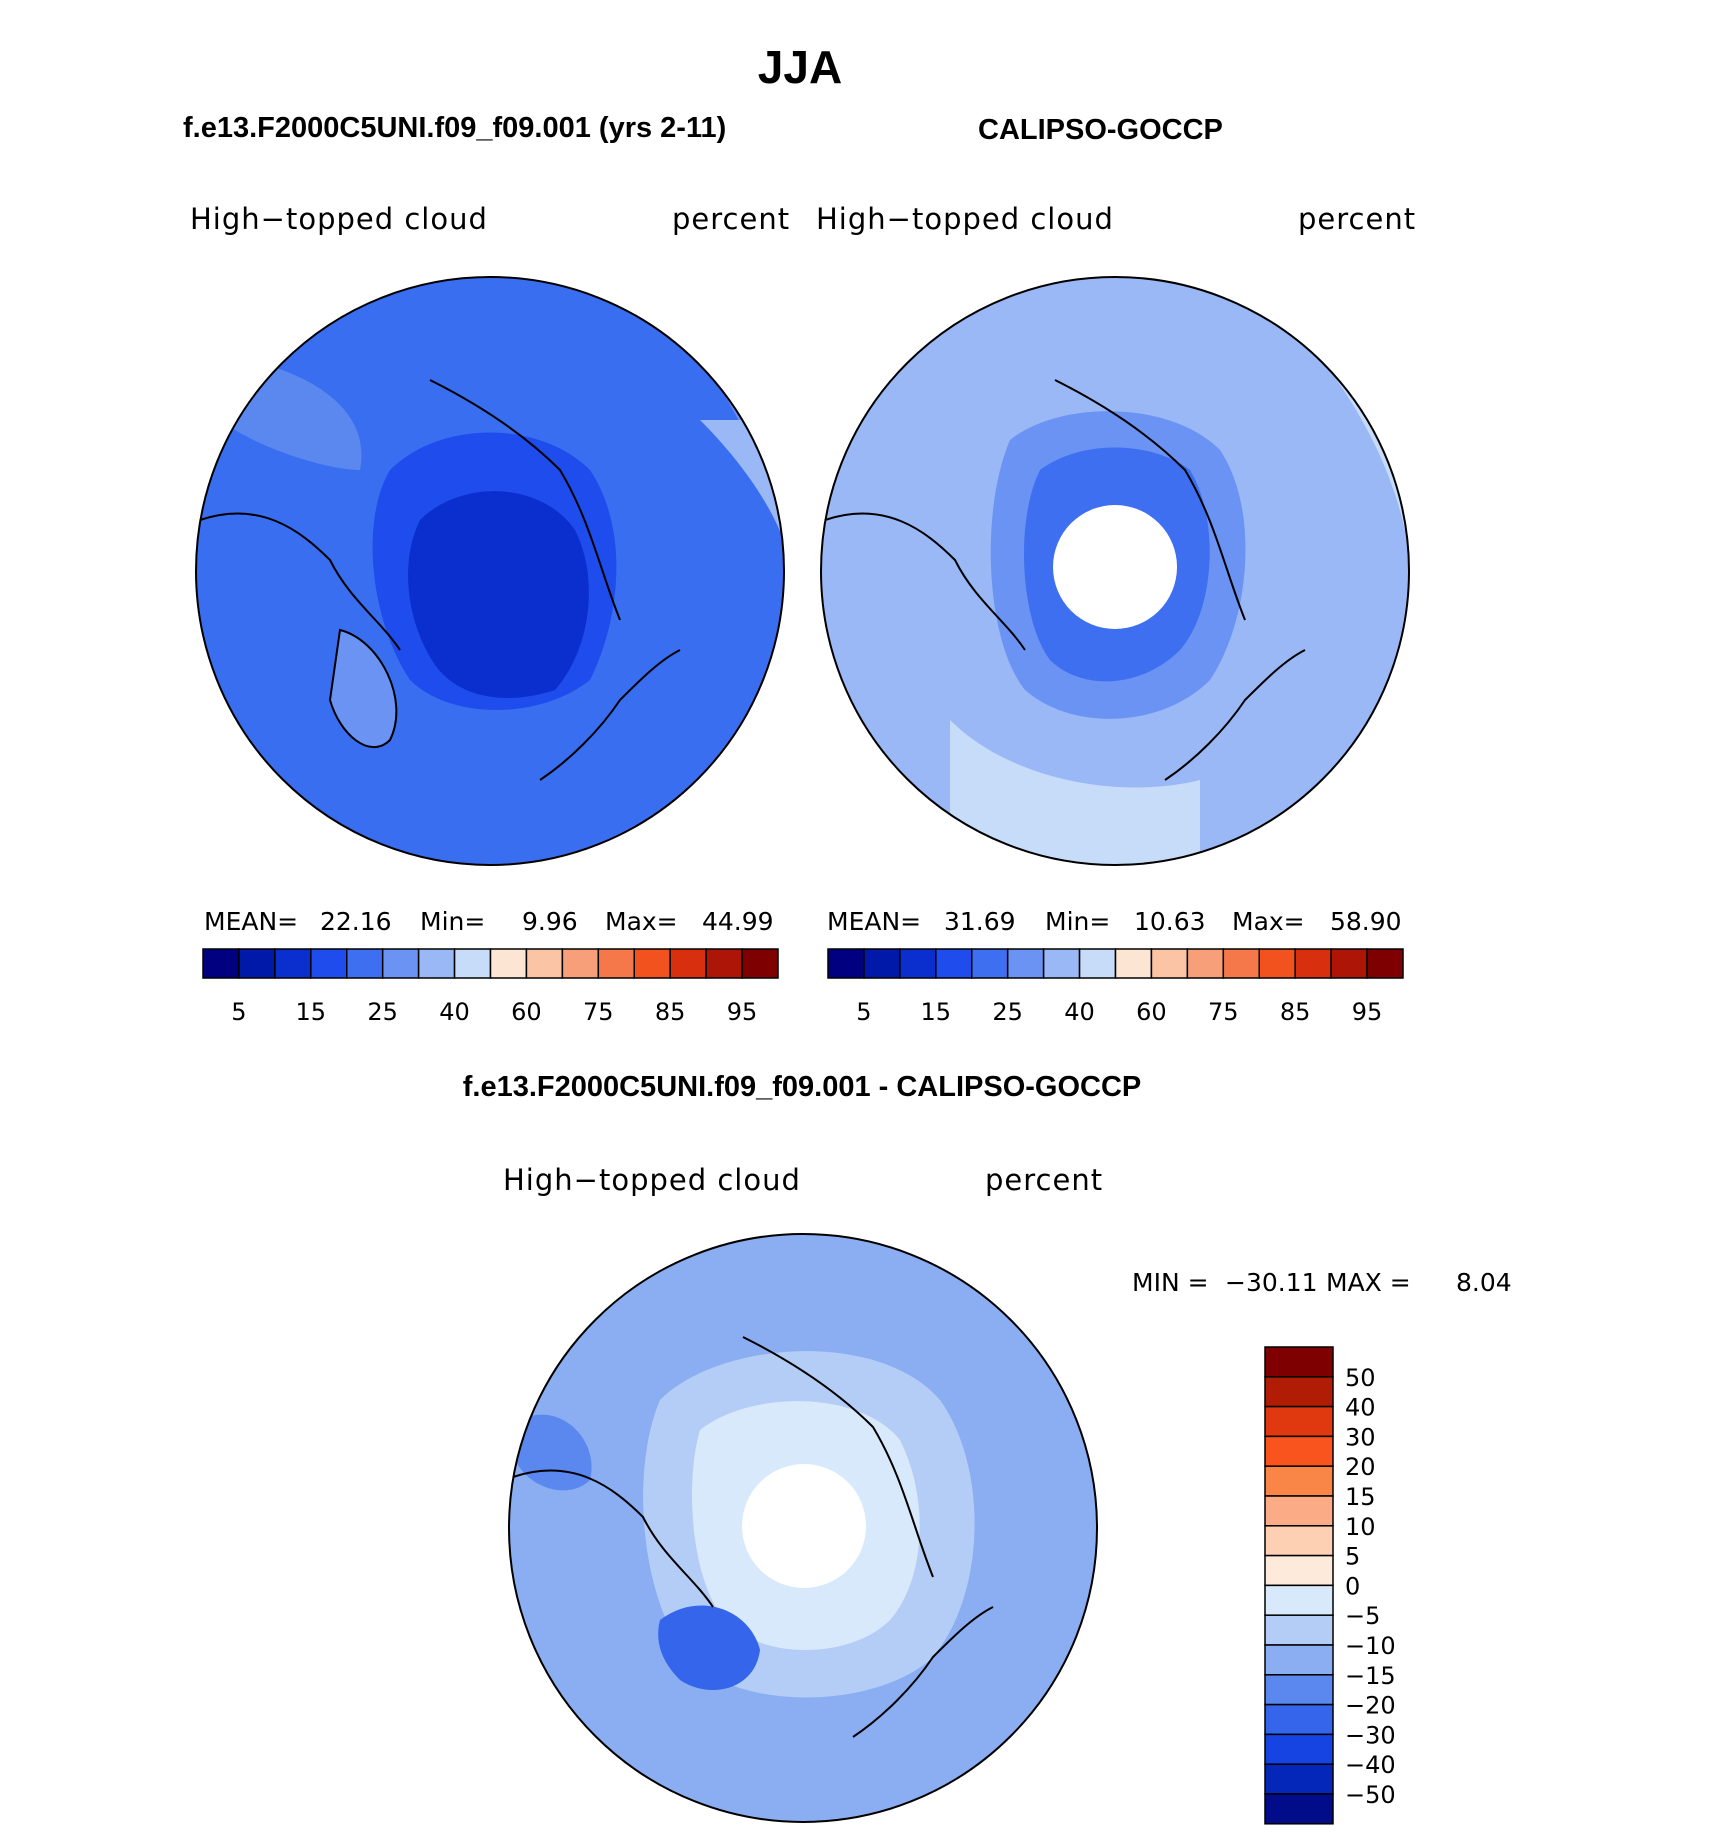  I want to click on model-map-border, so click(490, 571).